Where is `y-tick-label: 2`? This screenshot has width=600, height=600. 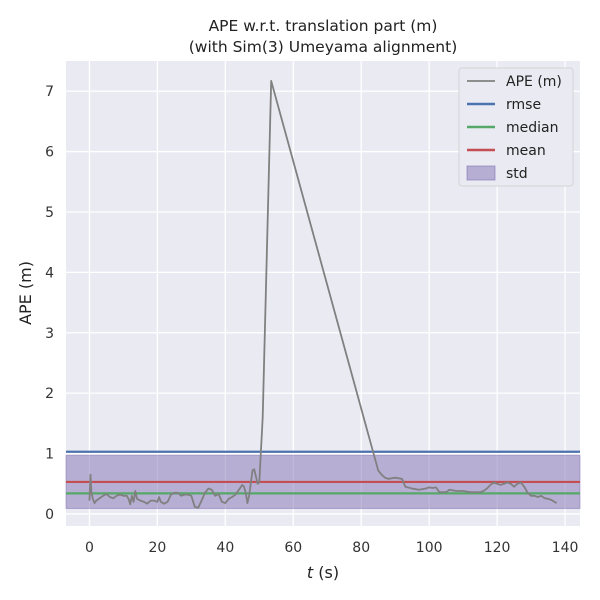 y-tick-label: 2 is located at coordinates (49, 394).